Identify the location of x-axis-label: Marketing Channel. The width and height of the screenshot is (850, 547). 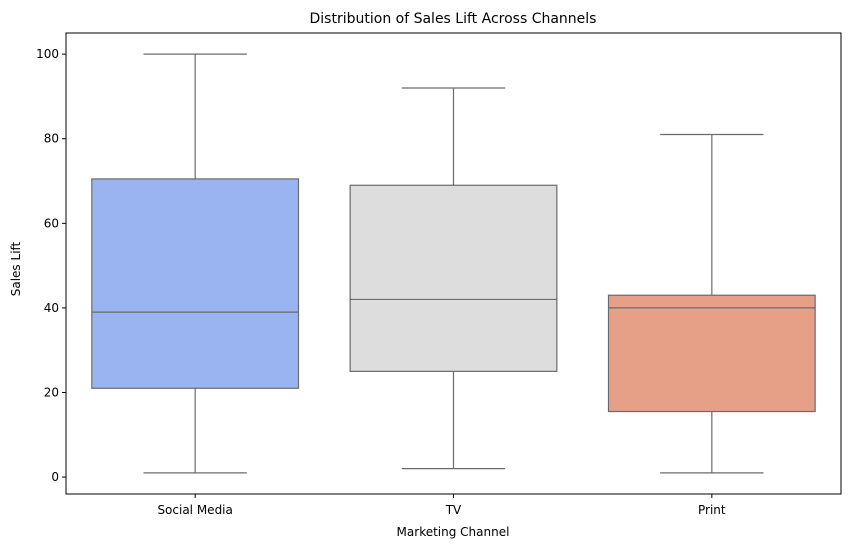
(453, 532).